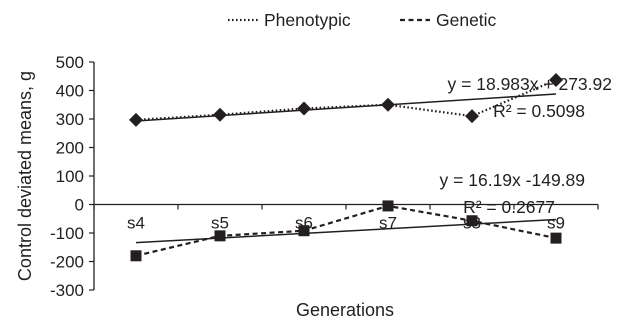 Image resolution: width=630 pixels, height=323 pixels. Describe the element at coordinates (556, 223) in the screenshot. I see `x-tick-label: s9` at that location.